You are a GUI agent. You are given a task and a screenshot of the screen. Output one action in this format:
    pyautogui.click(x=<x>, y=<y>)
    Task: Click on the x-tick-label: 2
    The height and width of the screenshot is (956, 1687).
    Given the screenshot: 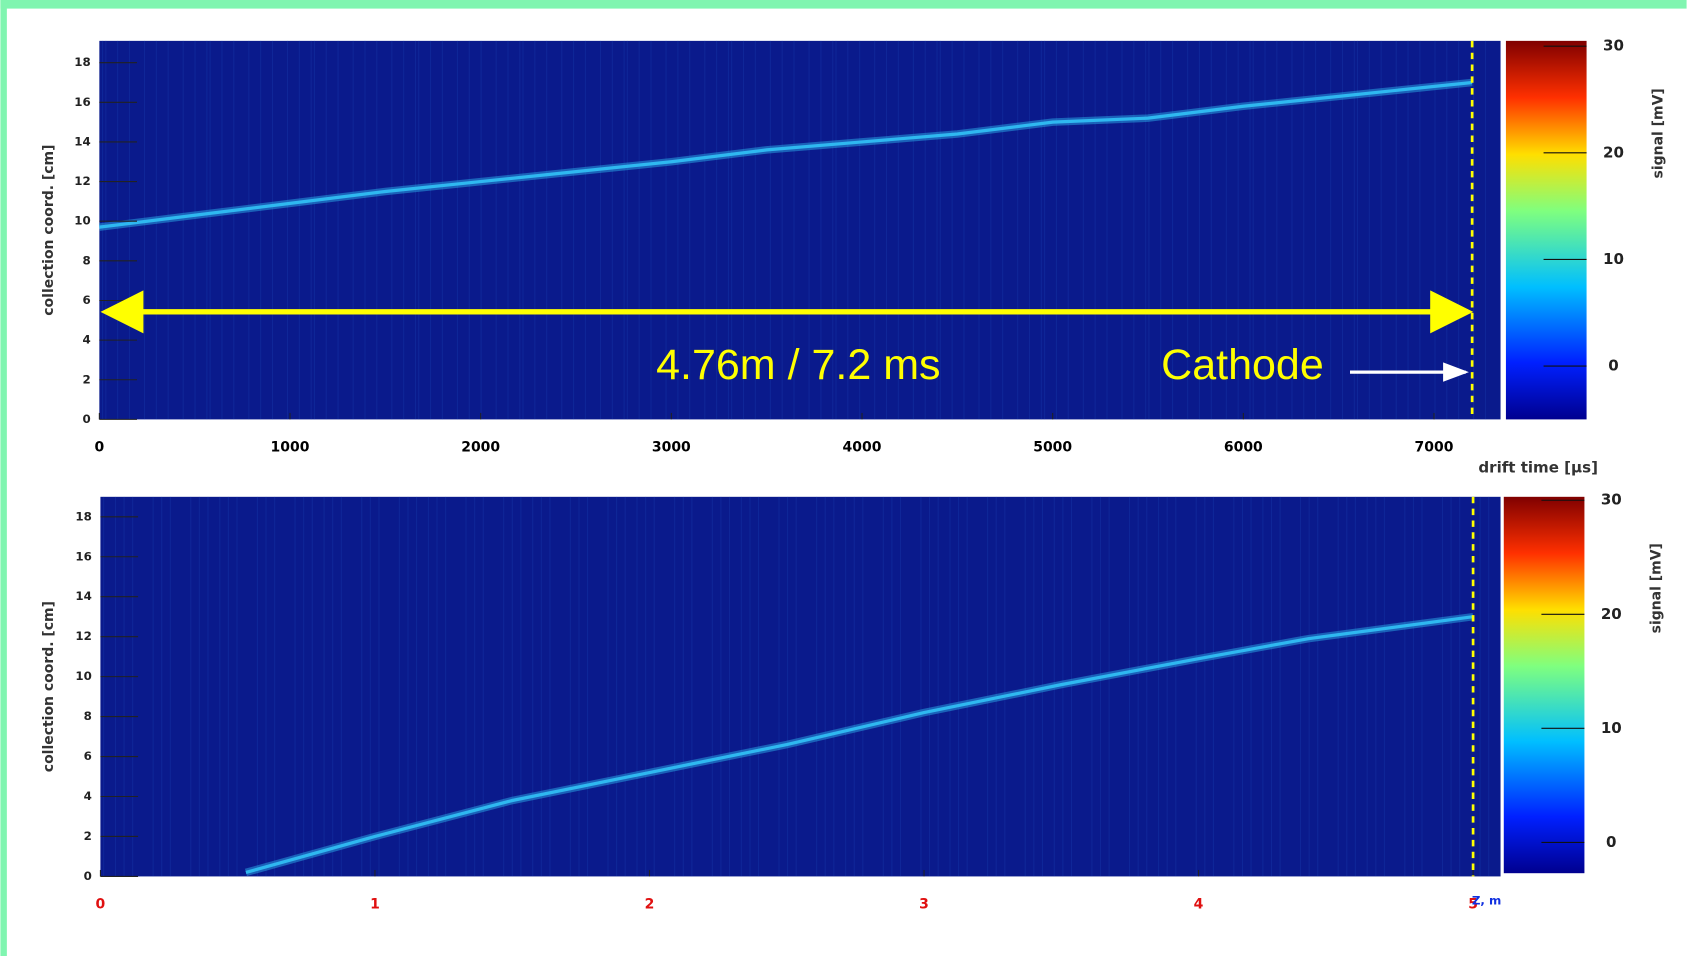 What is the action you would take?
    pyautogui.click(x=650, y=904)
    